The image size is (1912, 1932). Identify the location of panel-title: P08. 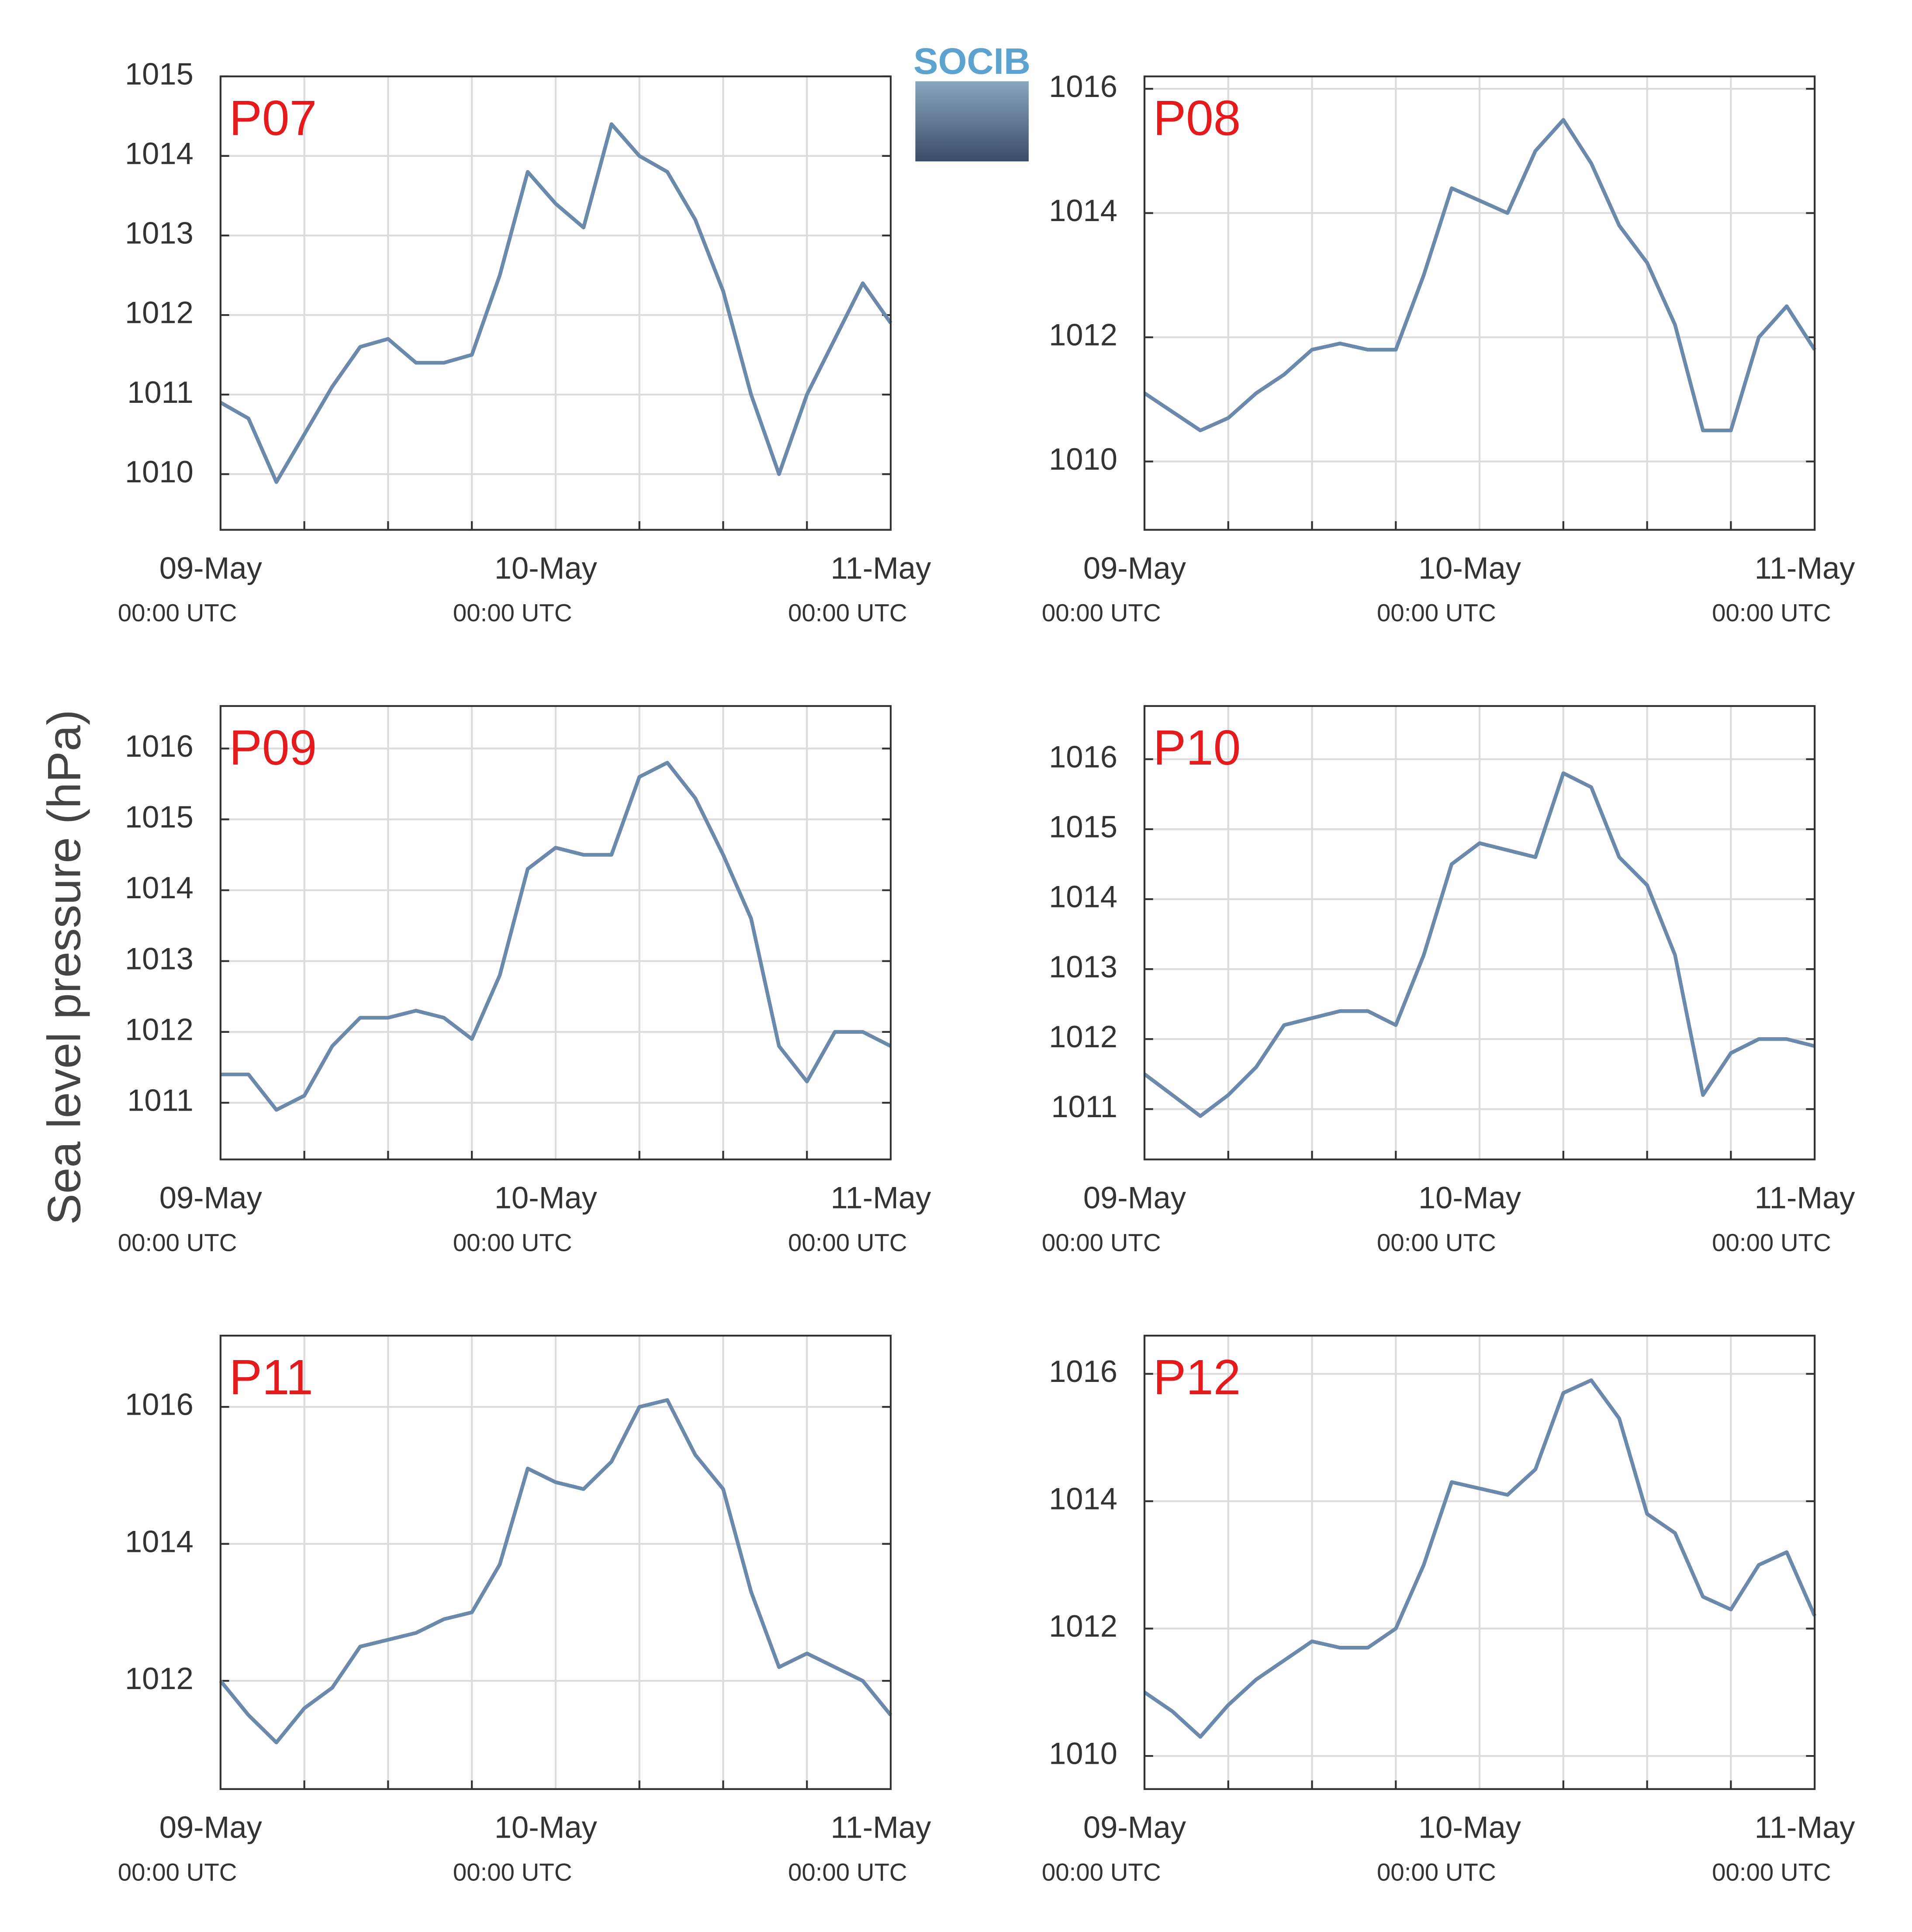
(1197, 117).